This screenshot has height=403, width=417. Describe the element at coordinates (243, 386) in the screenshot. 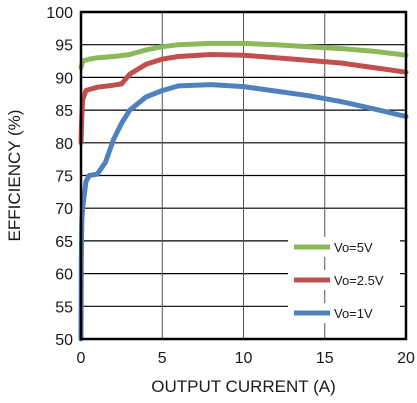

I see `x-axis-title: OUTPUT CURRENT (A)` at that location.